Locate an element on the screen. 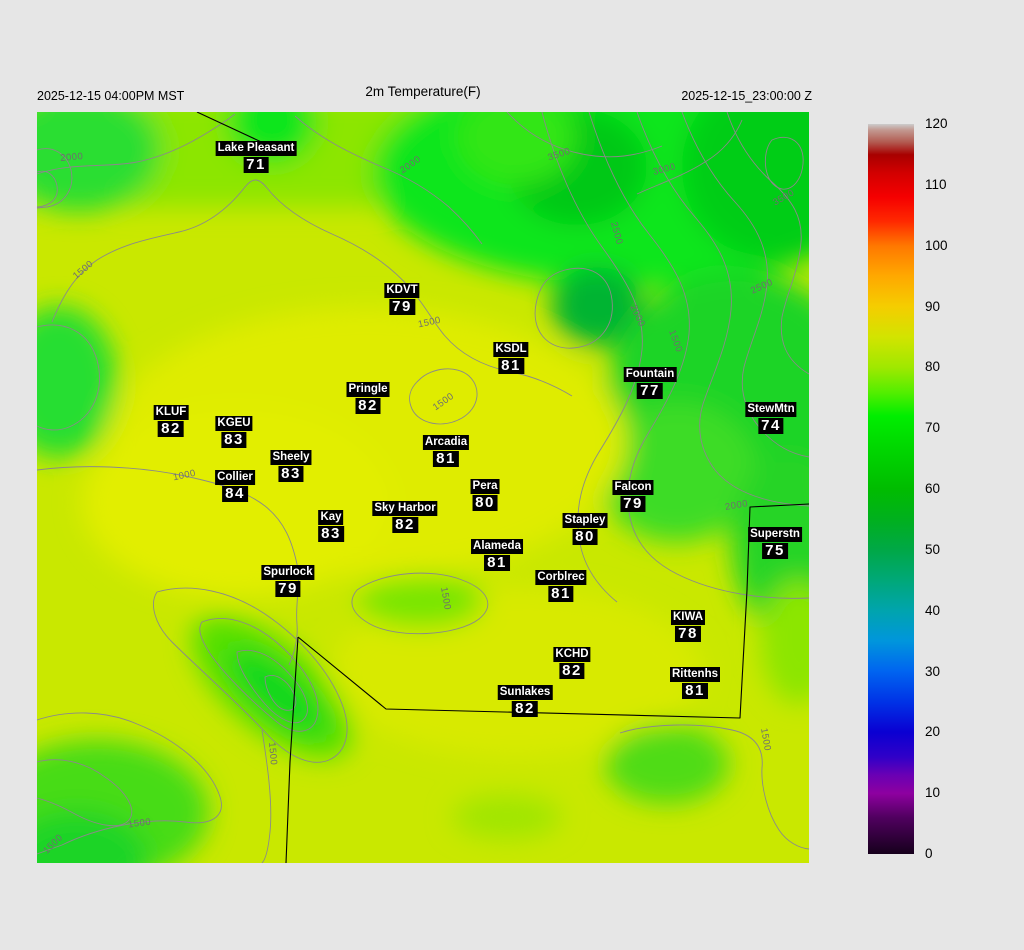  station-label: Sky Harbor 82 is located at coordinates (405, 515).